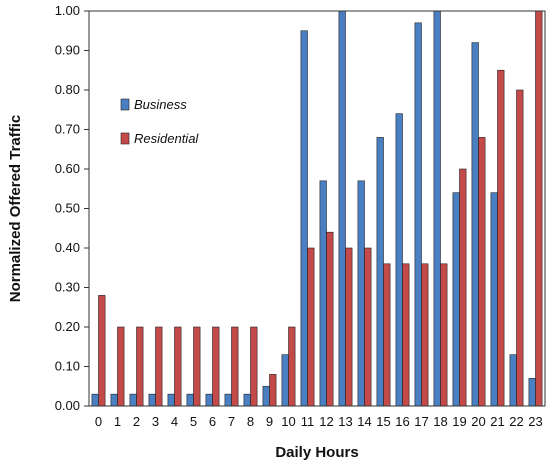 The image size is (550, 466). I want to click on x-tick-label: 18, so click(440, 421).